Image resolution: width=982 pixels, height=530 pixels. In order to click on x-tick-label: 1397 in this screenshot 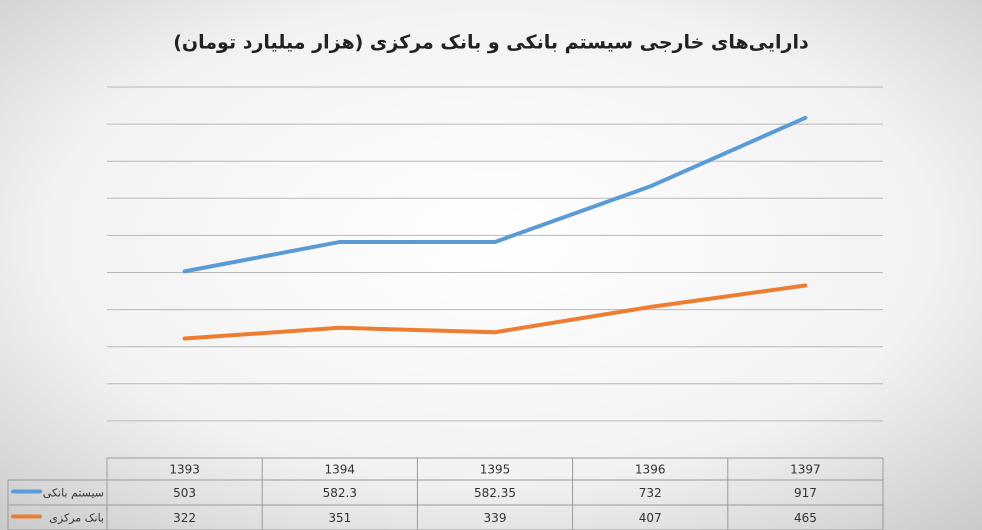, I will do `click(805, 470)`.